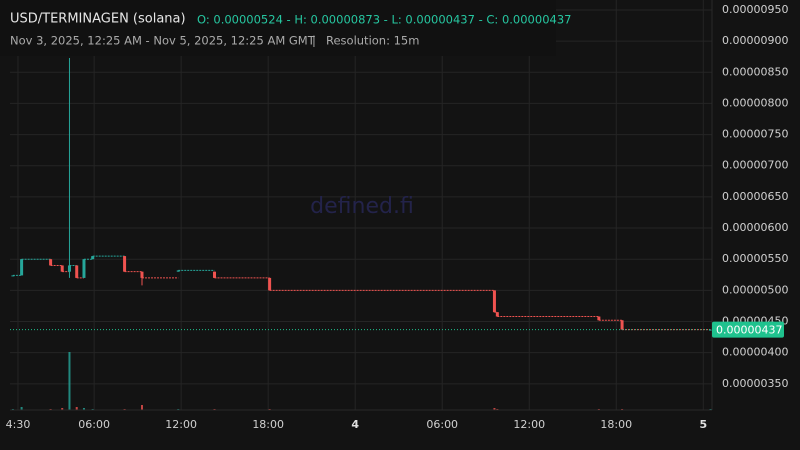 This screenshot has height=450, width=800. What do you see at coordinates (355, 424) in the screenshot?
I see `x-tick-label: 4` at bounding box center [355, 424].